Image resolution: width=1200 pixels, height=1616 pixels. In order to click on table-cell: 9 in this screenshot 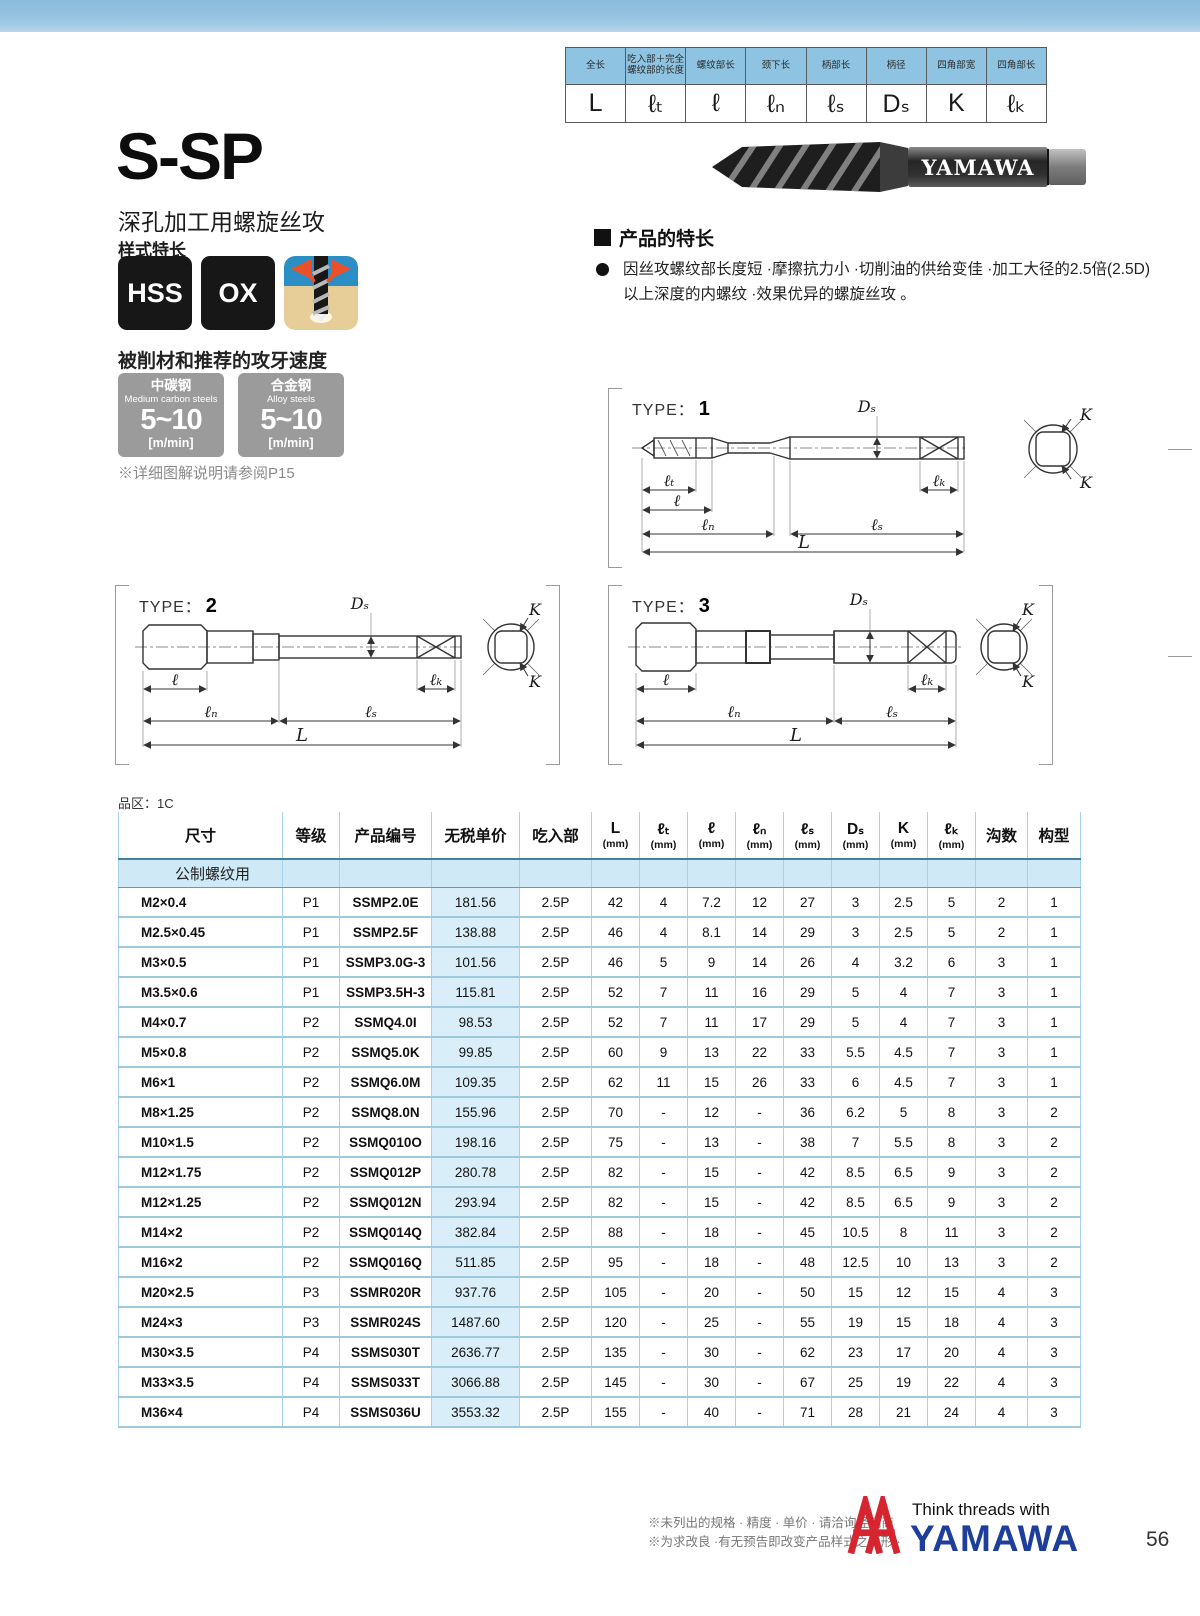, I will do `click(711, 962)`.